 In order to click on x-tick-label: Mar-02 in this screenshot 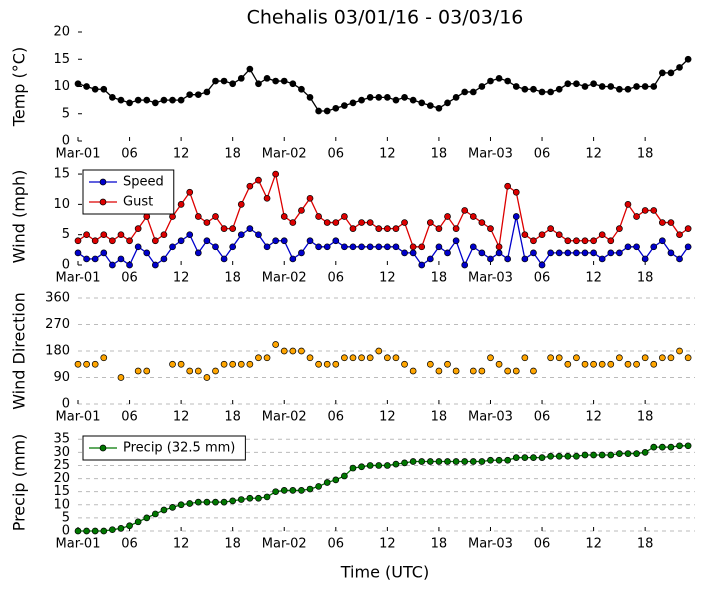, I will do `click(284, 417)`.